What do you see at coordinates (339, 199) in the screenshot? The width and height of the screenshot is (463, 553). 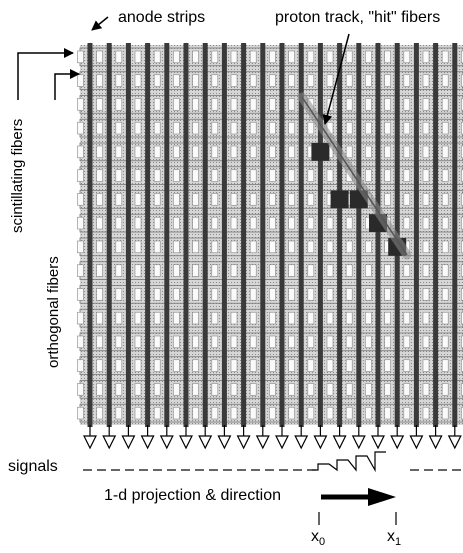 I see `hit-fiber` at bounding box center [339, 199].